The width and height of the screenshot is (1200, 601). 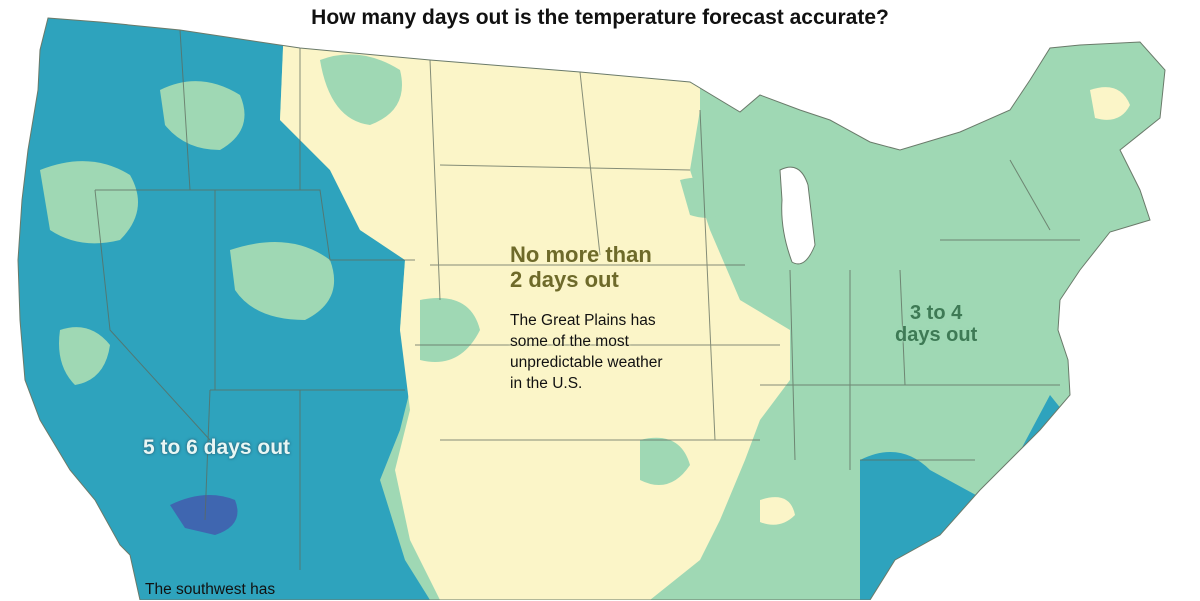 I want to click on east-label: 3 to 4 days out, so click(x=936, y=324).